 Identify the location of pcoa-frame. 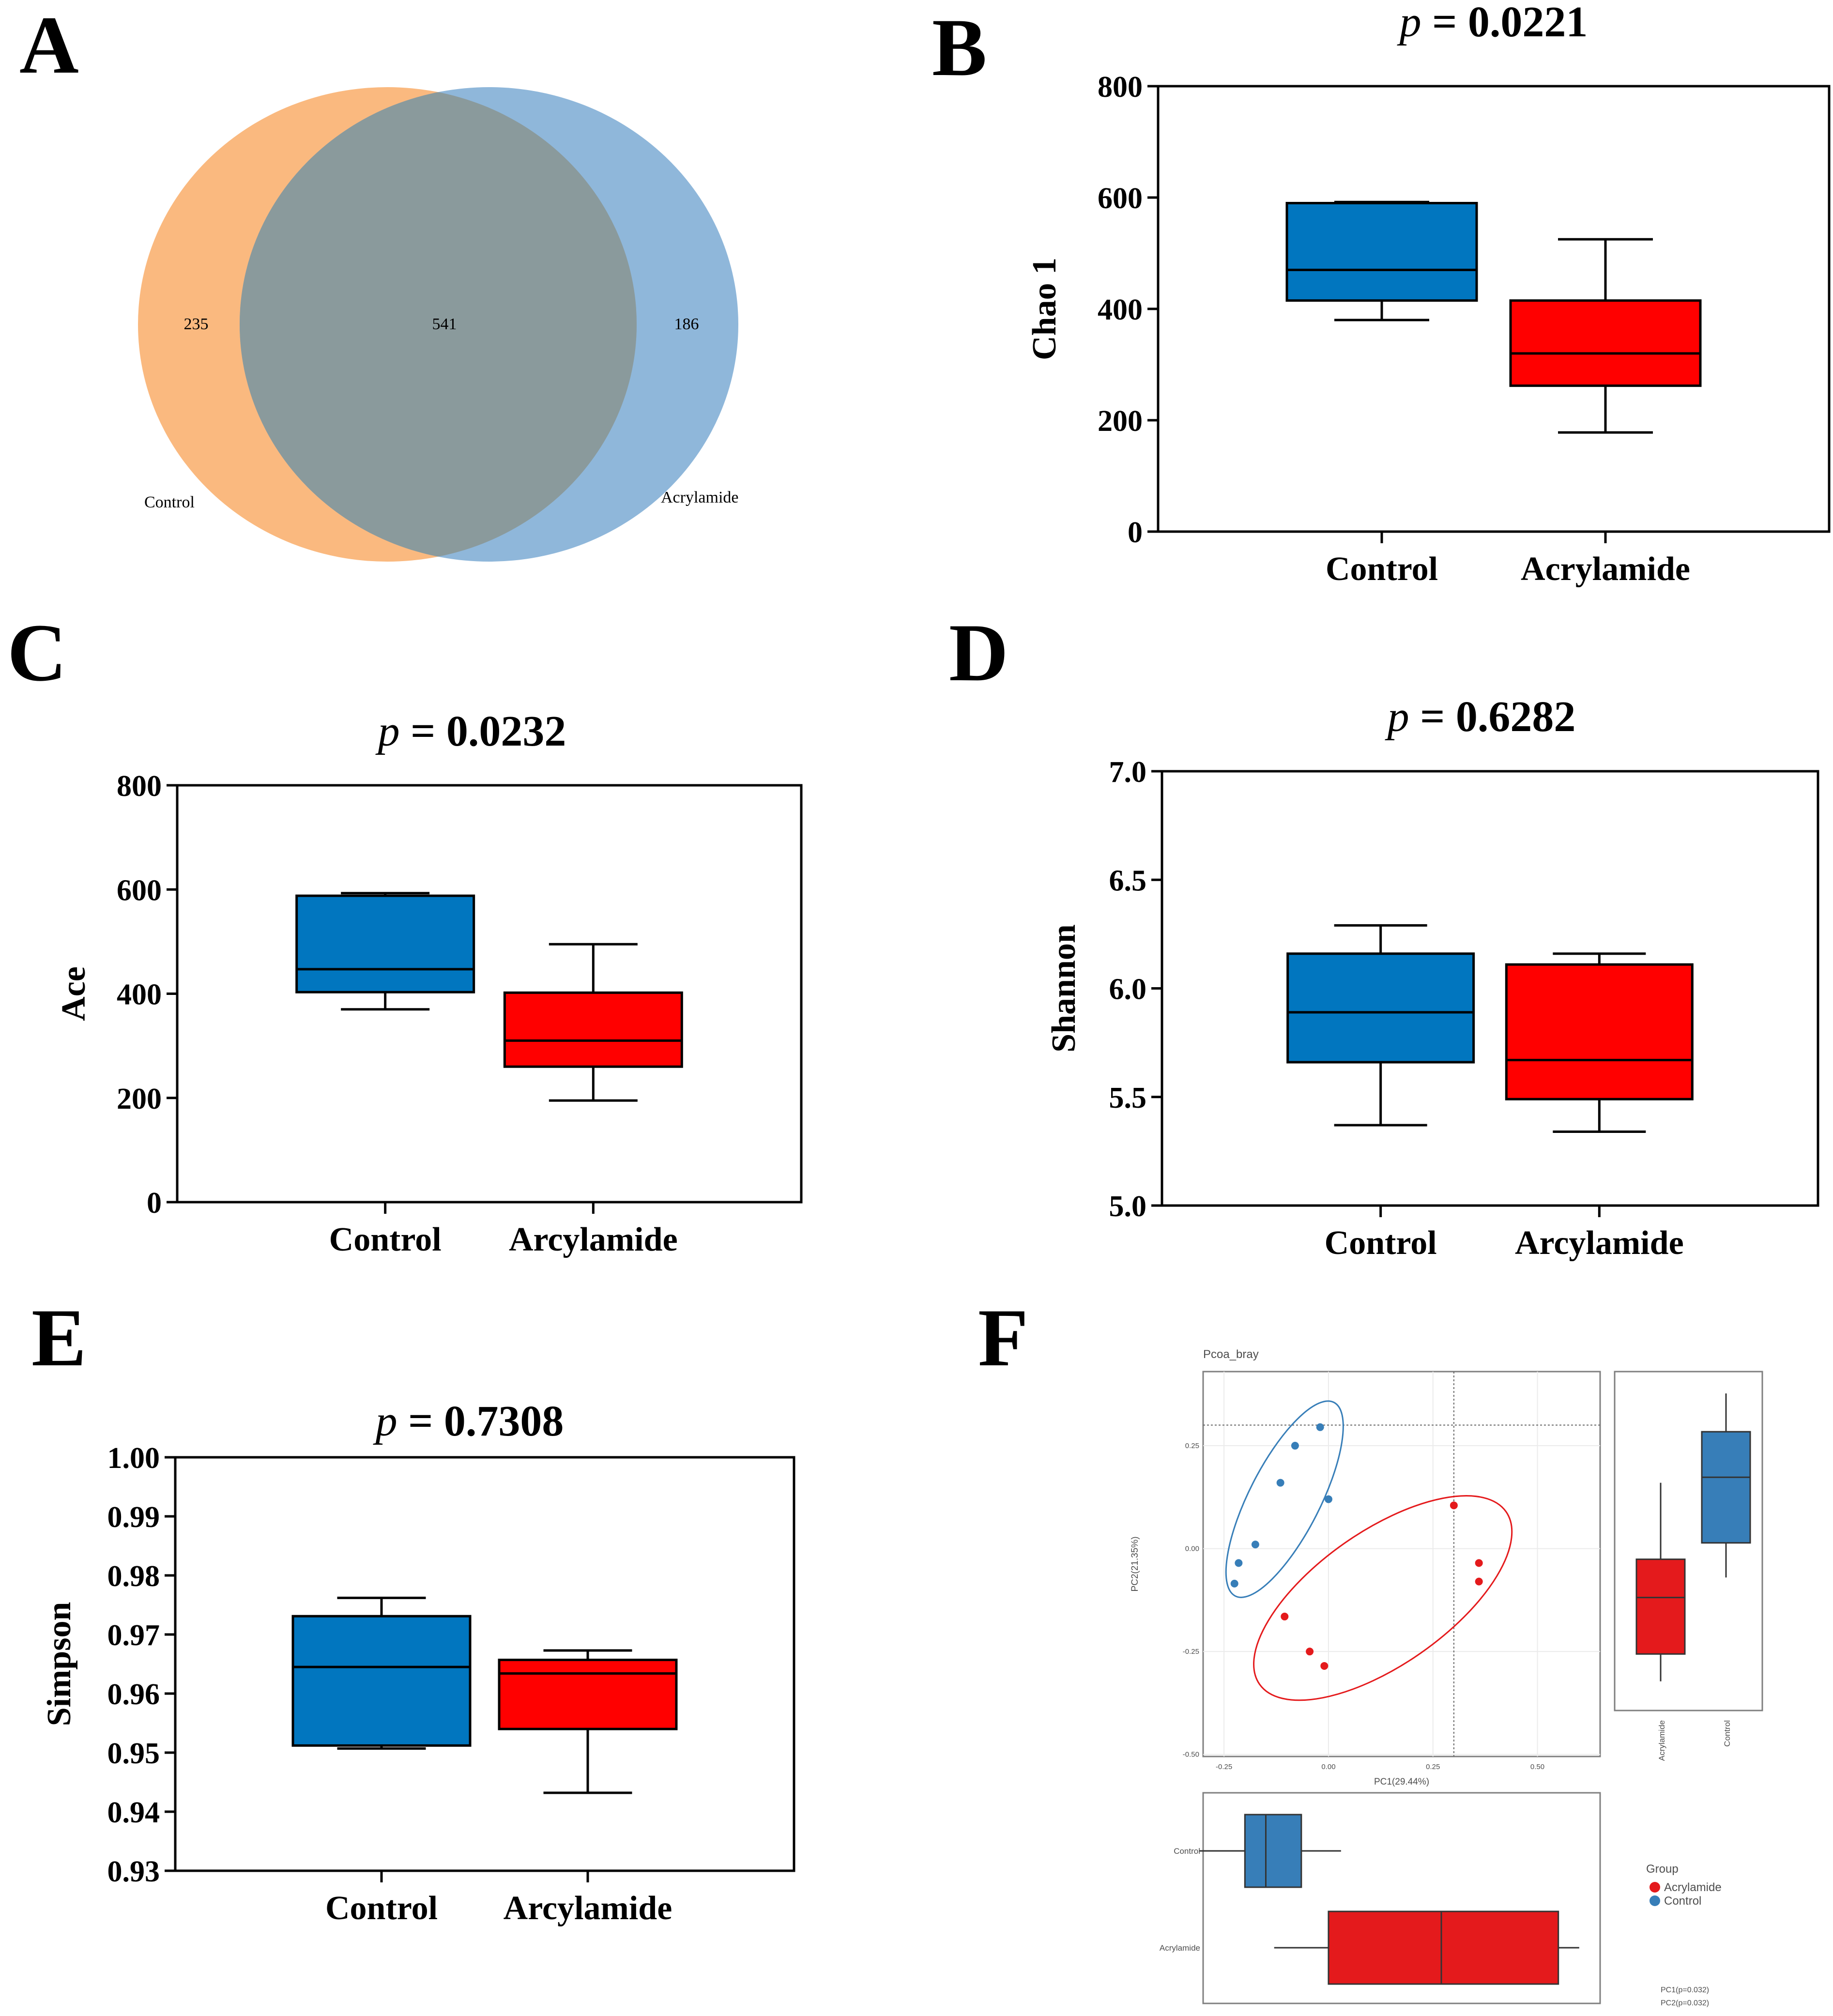
(1402, 1564).